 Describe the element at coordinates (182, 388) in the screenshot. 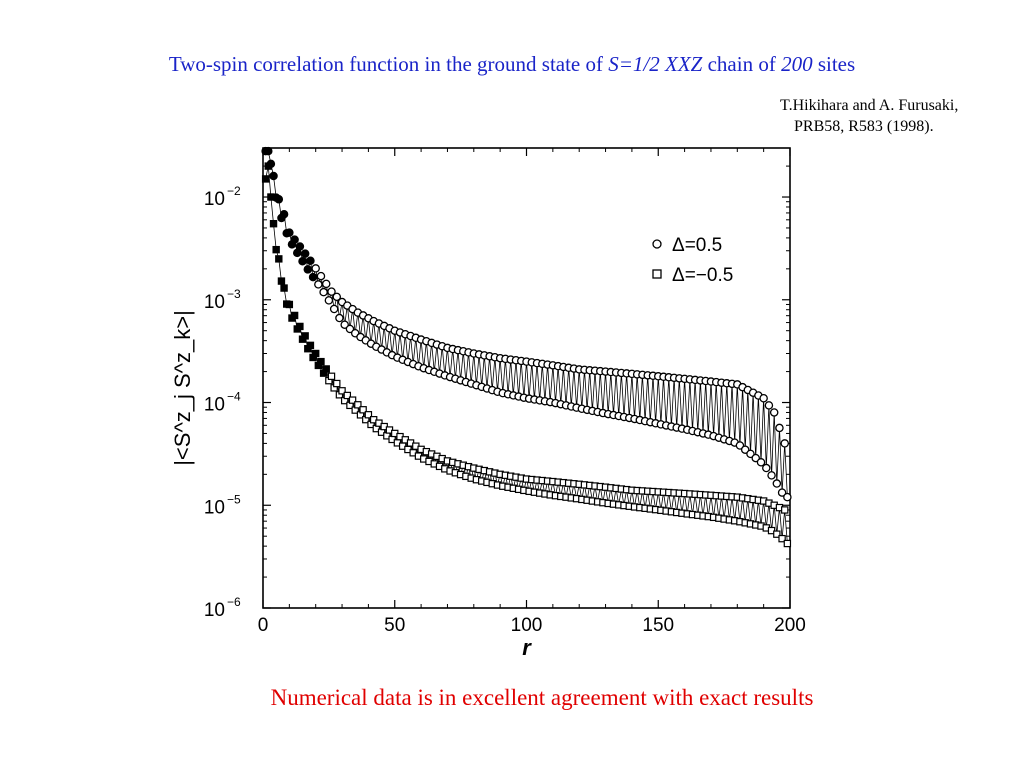

I see `y-axis-label: |<S^z_j S^z_k>|` at that location.